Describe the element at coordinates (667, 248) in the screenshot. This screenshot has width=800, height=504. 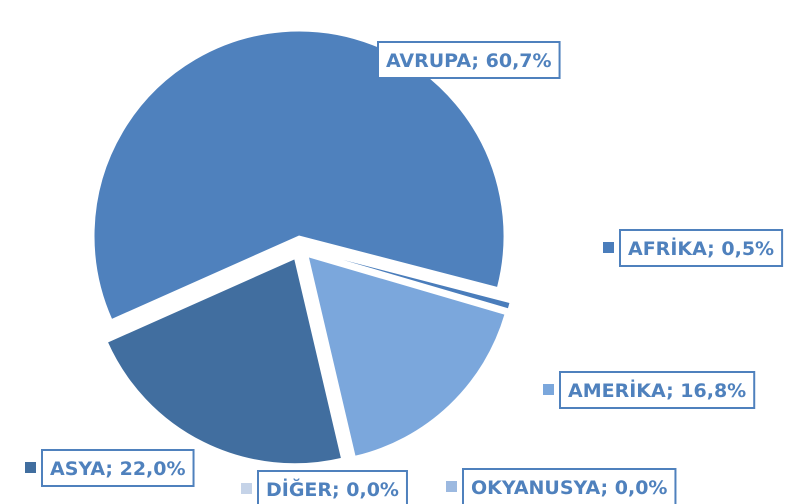
I see `category-name: AFRİKA` at that location.